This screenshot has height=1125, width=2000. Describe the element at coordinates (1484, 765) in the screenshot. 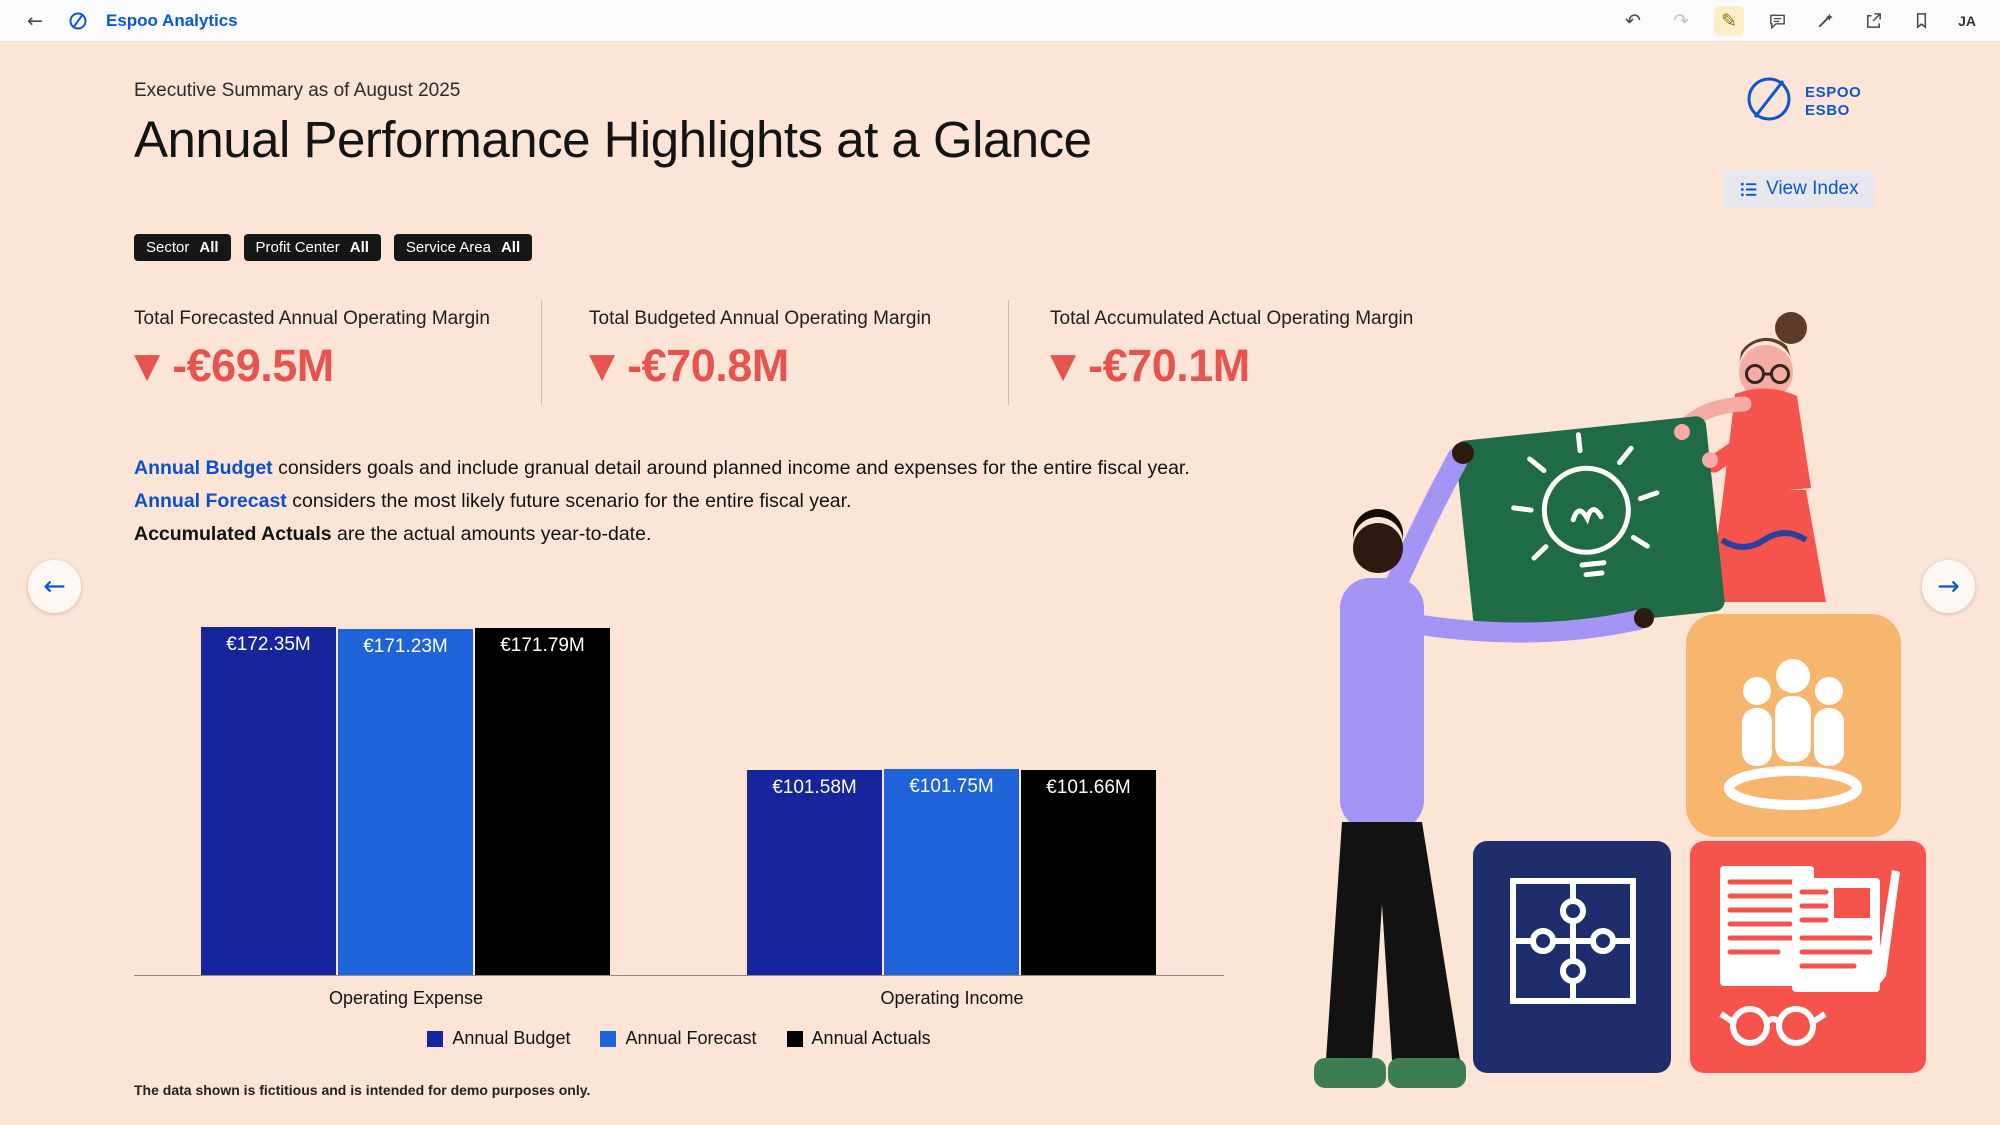

I see `person-left` at that location.